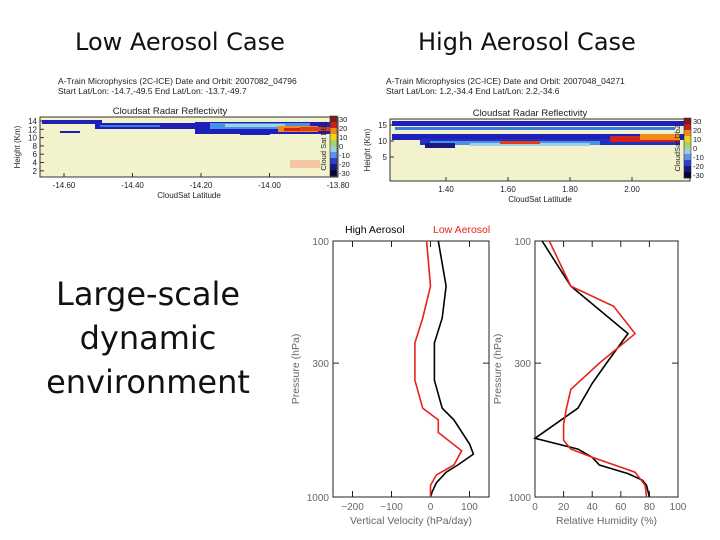  What do you see at coordinates (382, 141) in the screenshot?
I see `radar-high-y-tick-label: 10` at bounding box center [382, 141].